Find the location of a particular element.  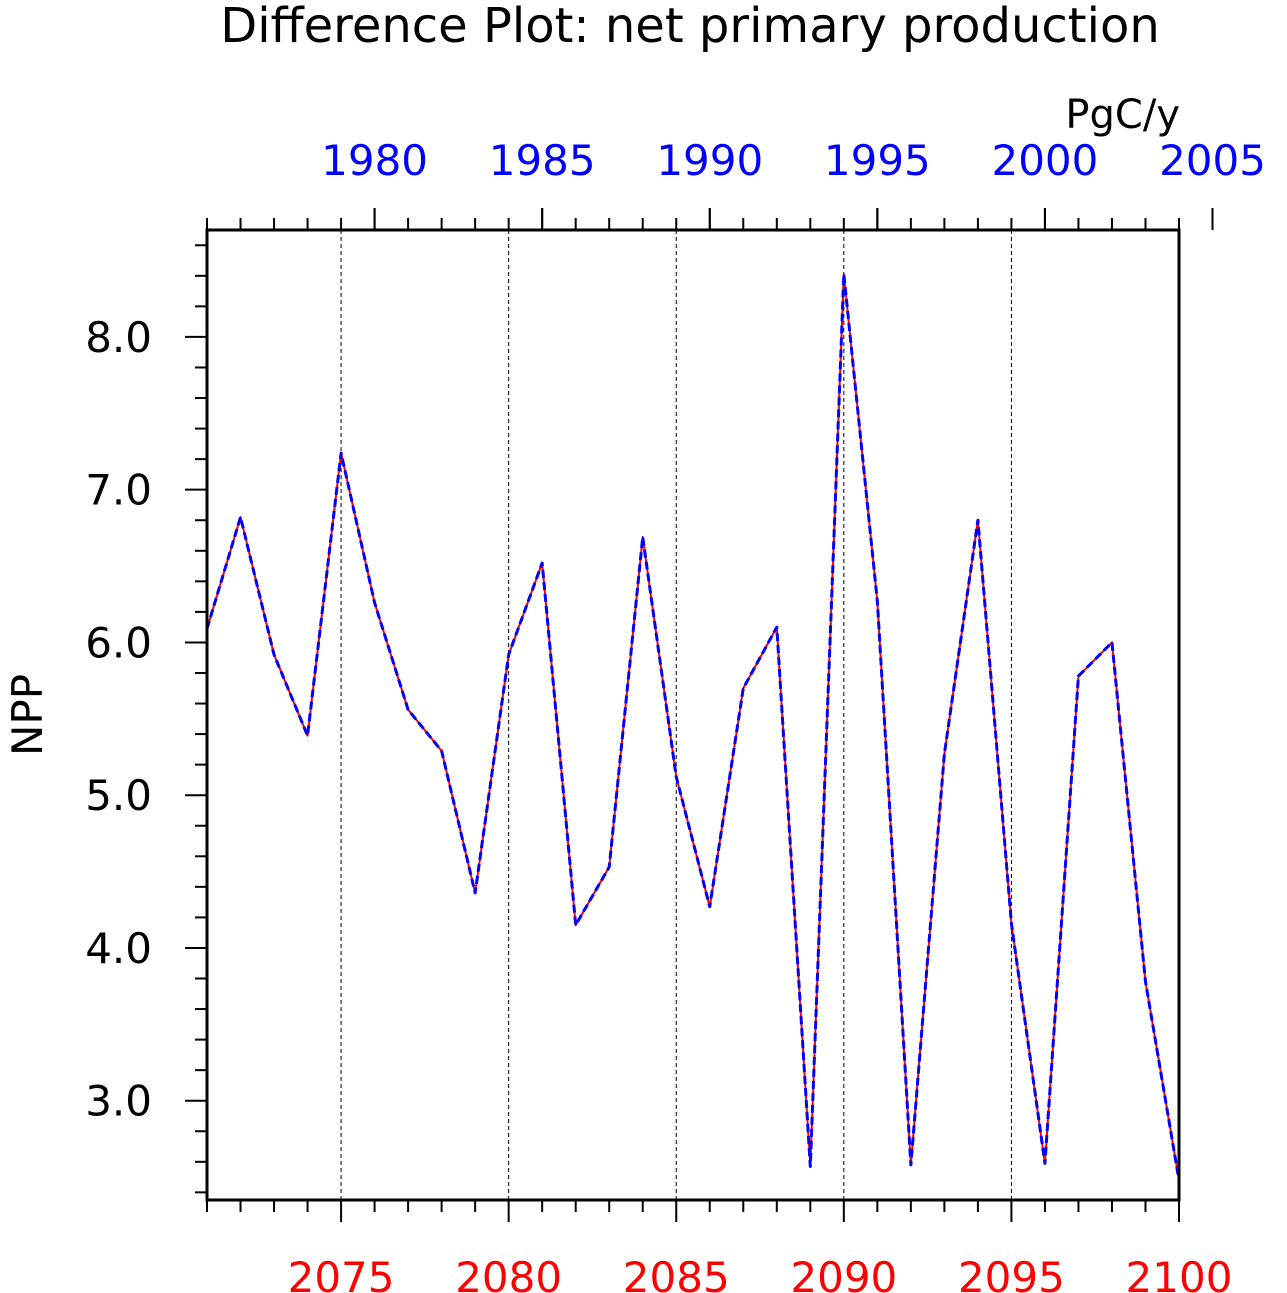

x-top-tick-label: 2000 is located at coordinates (1044, 160).